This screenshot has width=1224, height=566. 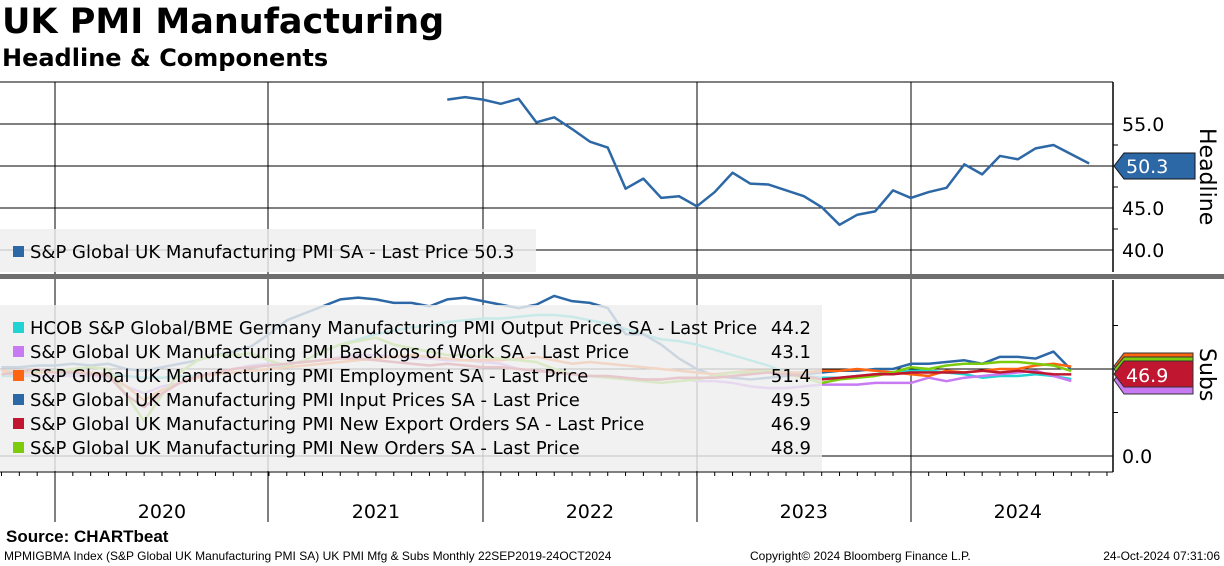 I want to click on ytick-label: 55.0, so click(x=1143, y=125).